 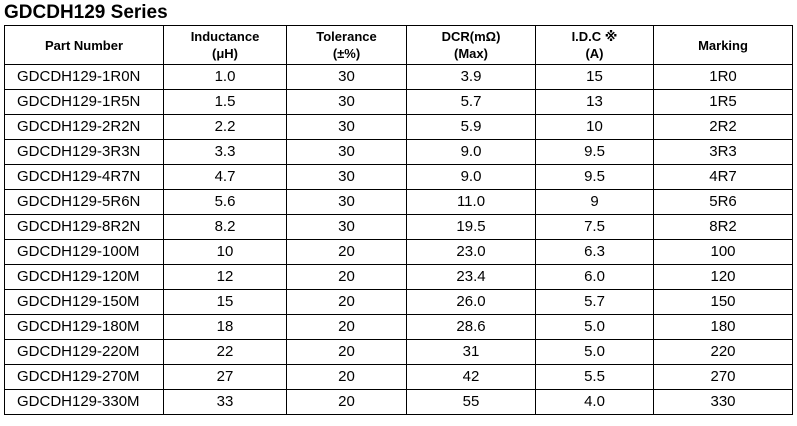 I want to click on cell-marking: 120, so click(x=723, y=277).